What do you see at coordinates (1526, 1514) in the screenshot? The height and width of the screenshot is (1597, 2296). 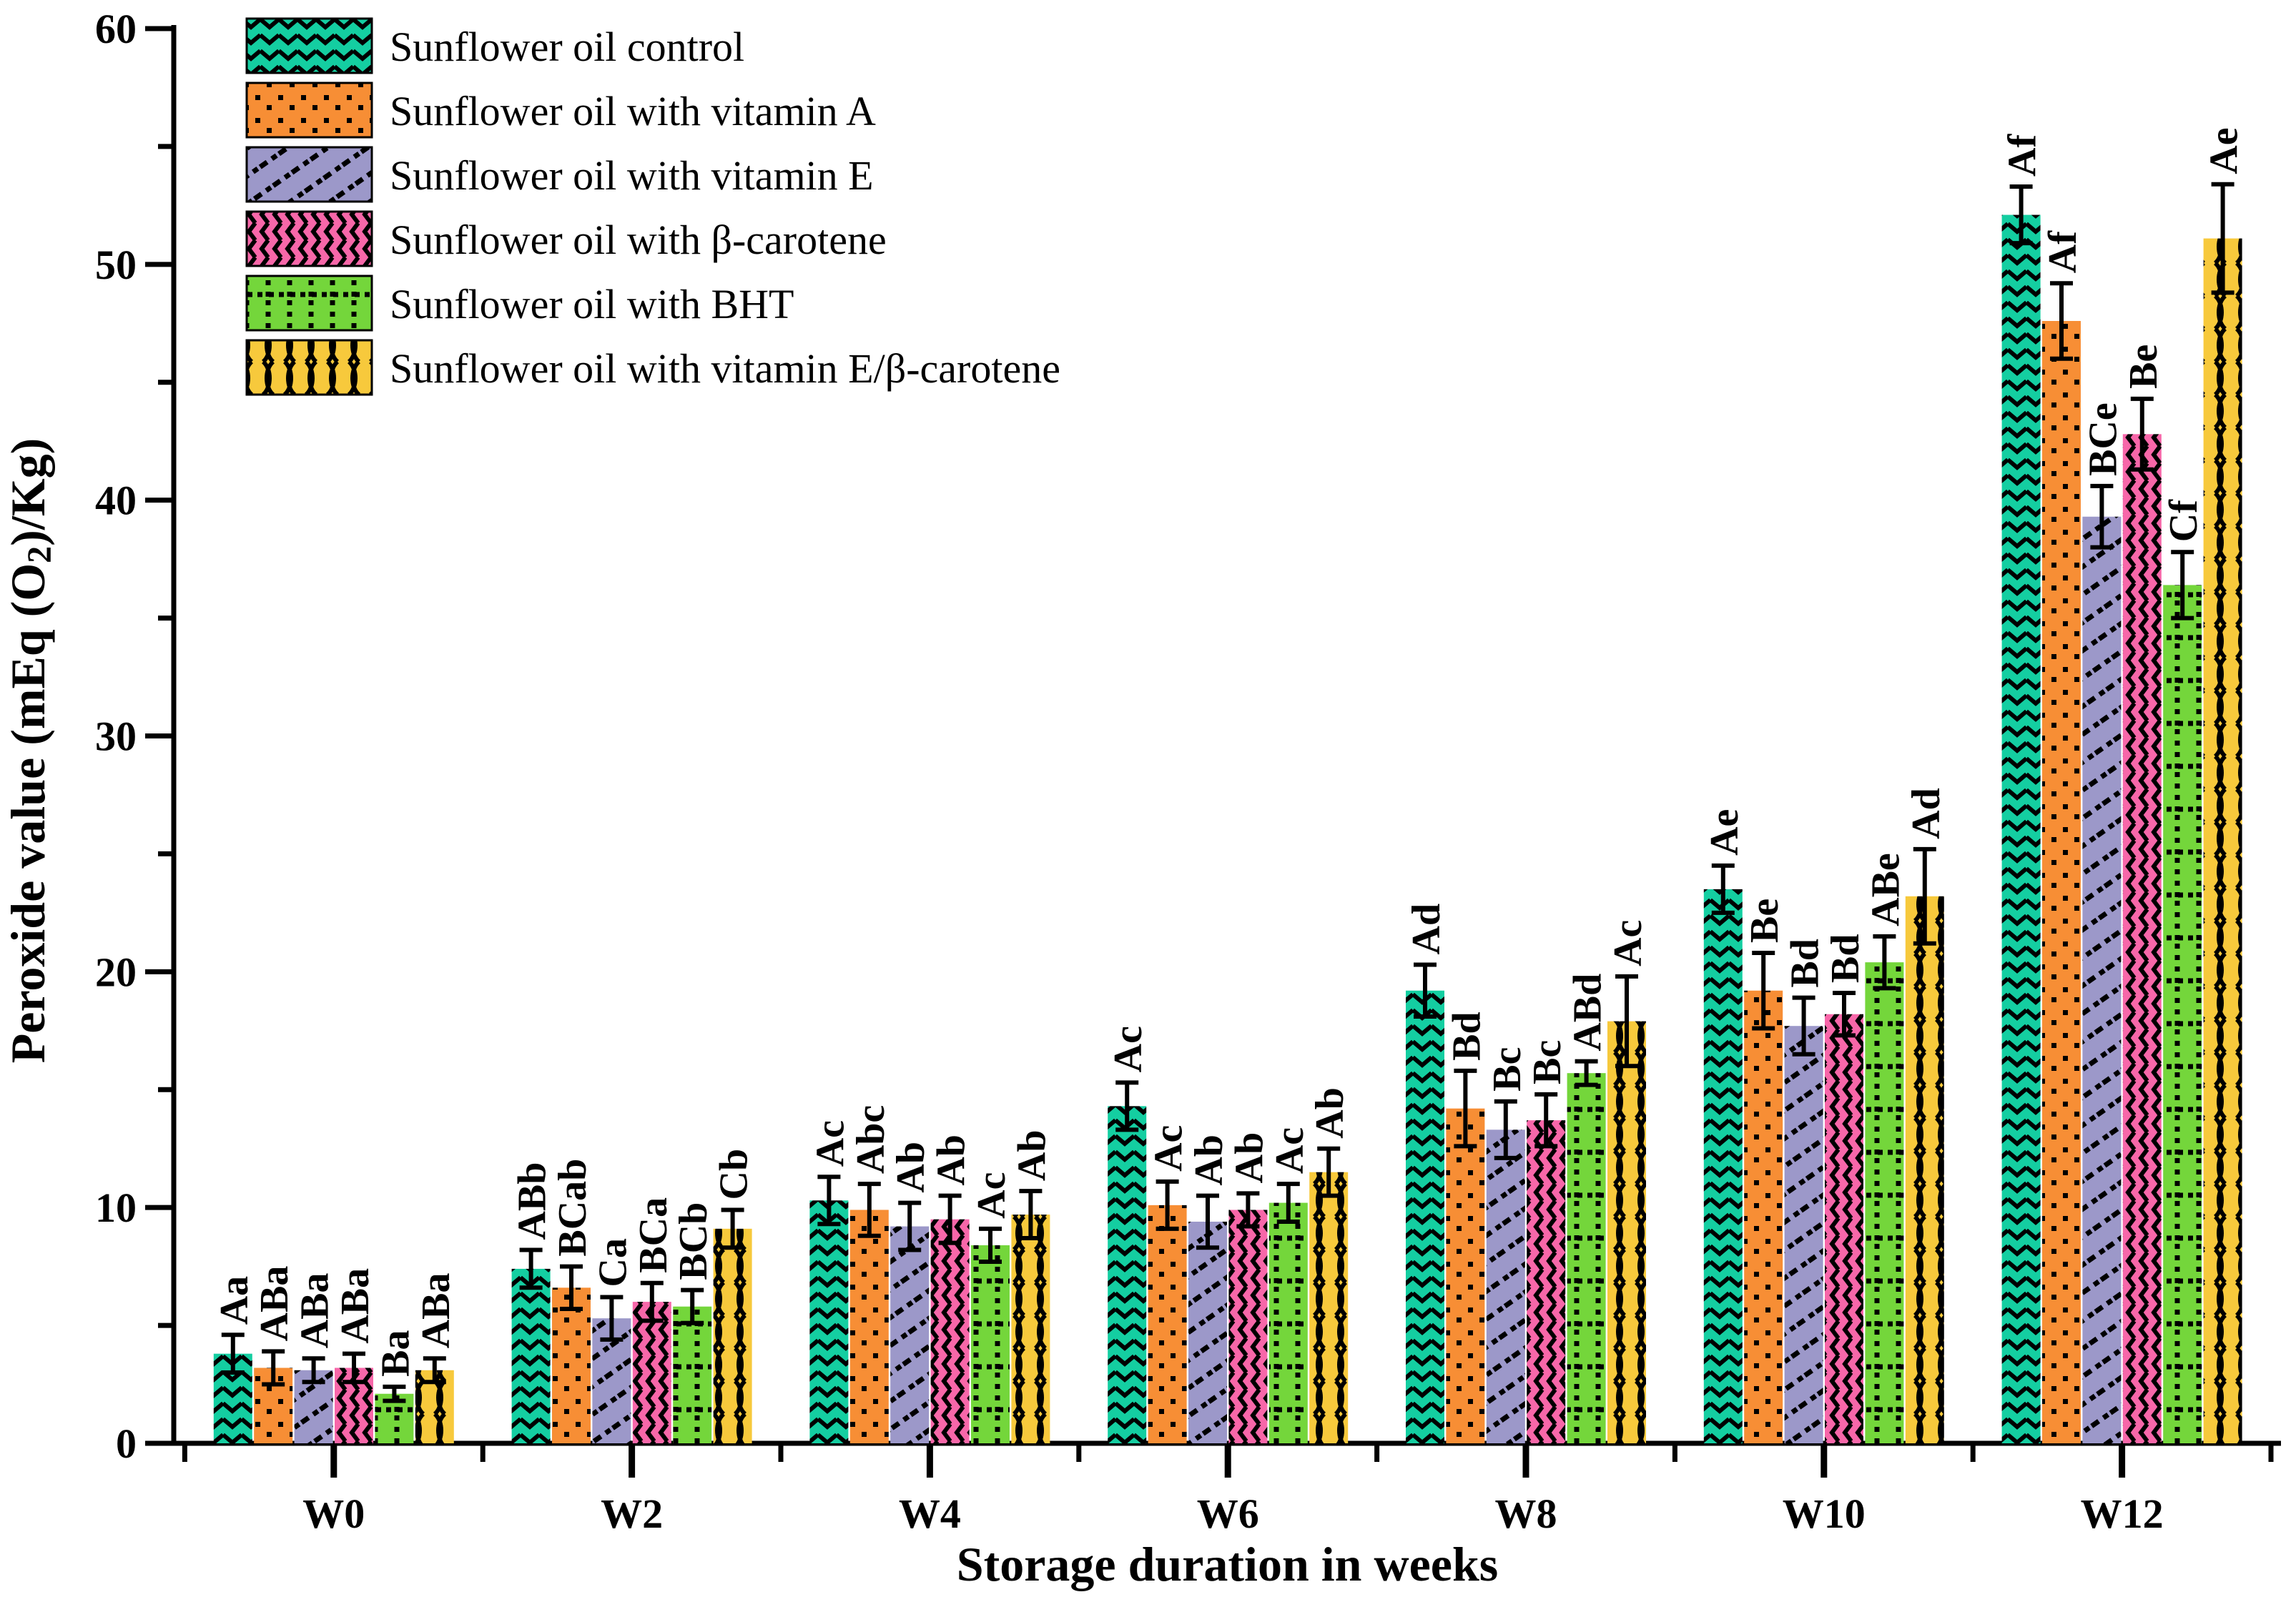 I see `x-tick-label: W8` at bounding box center [1526, 1514].